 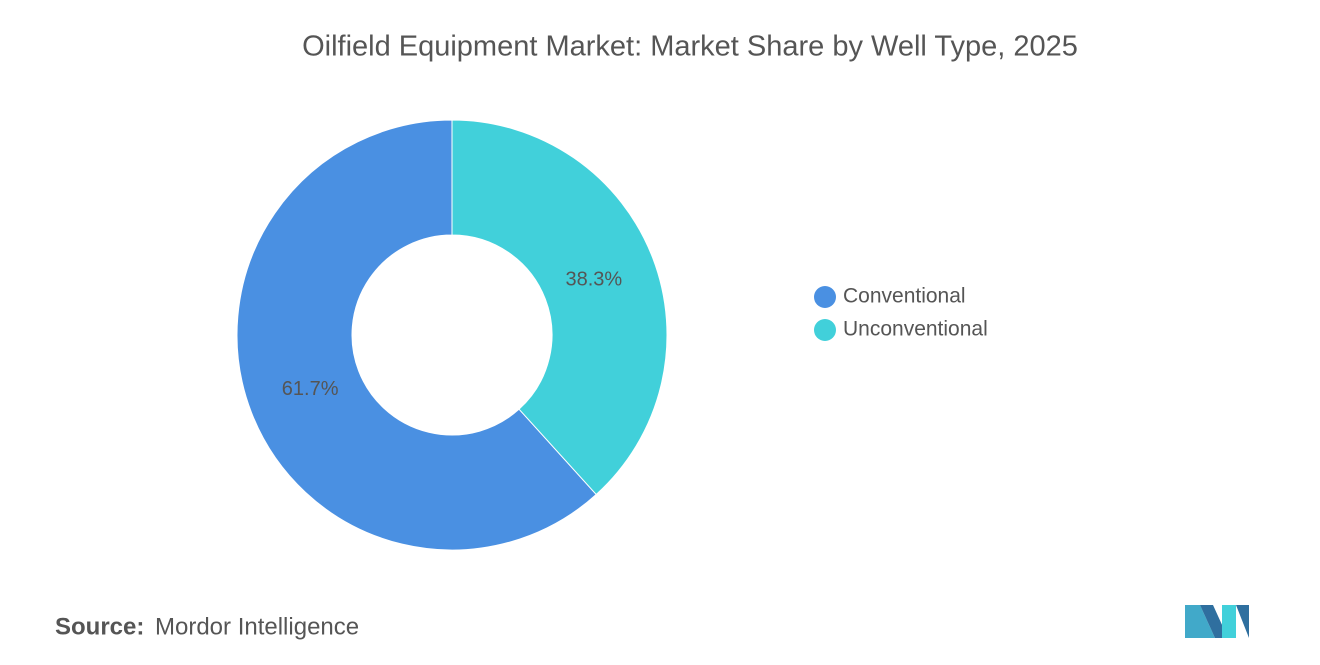 I want to click on legend-label: Unconventional, so click(x=915, y=329).